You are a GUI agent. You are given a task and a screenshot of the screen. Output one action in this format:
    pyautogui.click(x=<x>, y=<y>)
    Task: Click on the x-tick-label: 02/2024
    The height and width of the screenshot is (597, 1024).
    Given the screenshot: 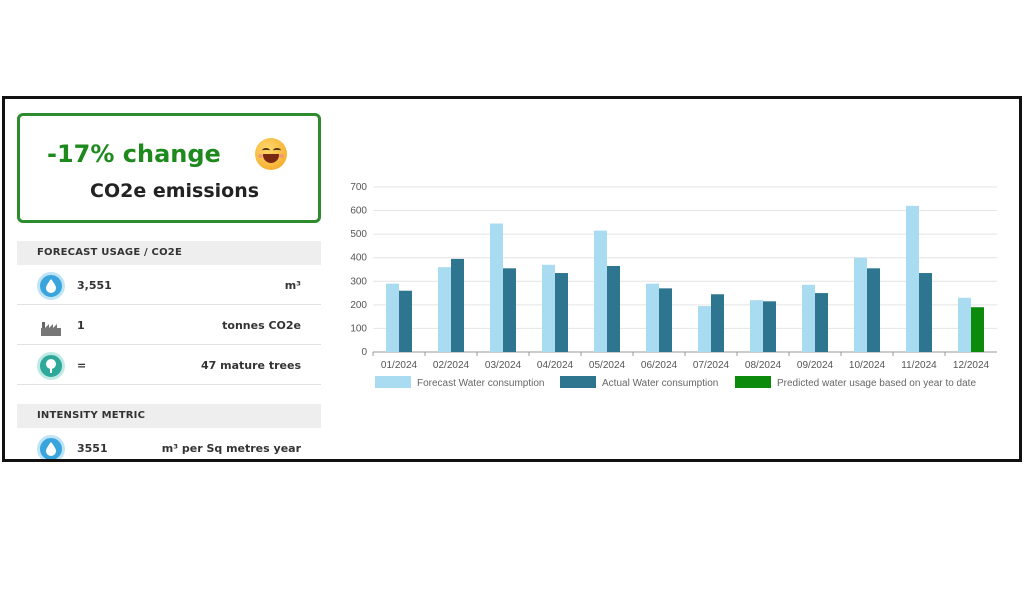 What is the action you would take?
    pyautogui.click(x=451, y=365)
    